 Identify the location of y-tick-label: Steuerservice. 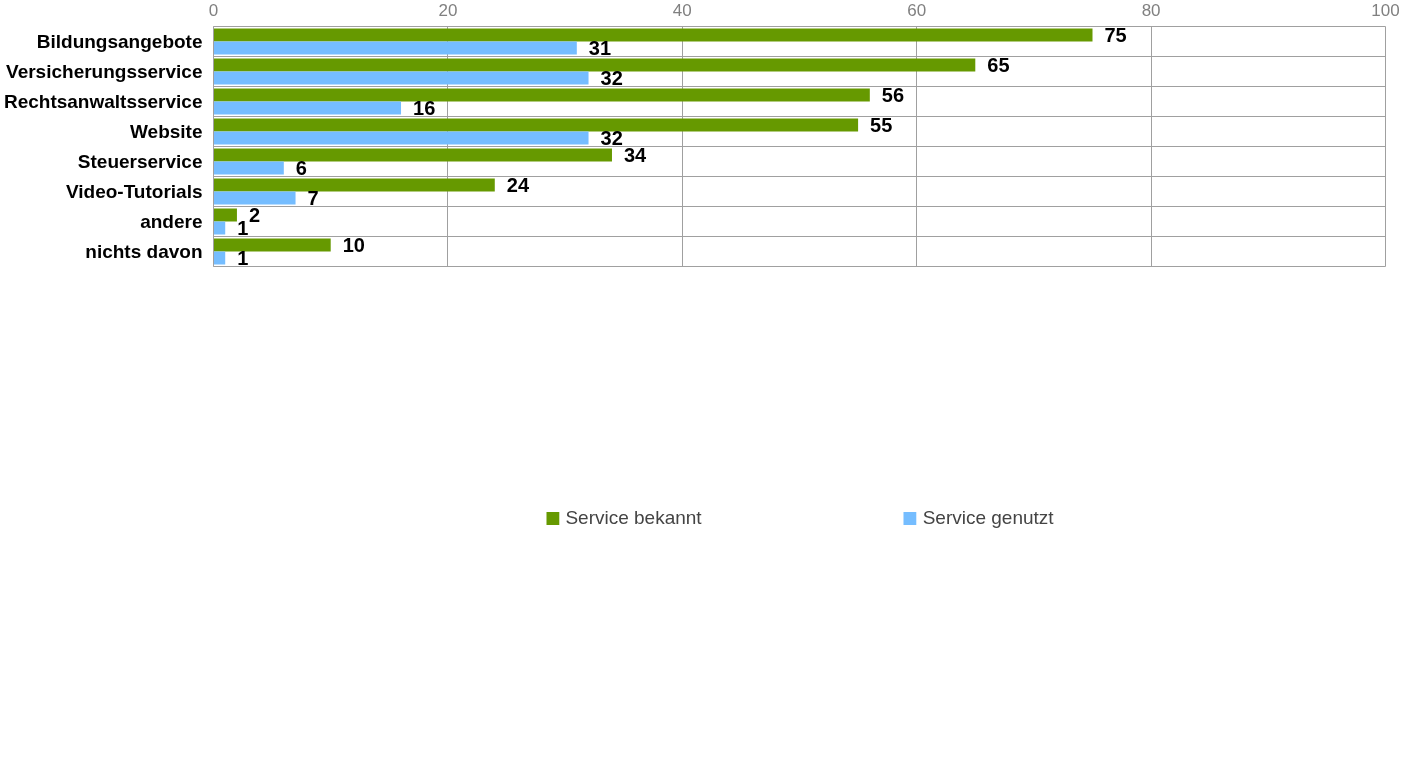
(140, 161).